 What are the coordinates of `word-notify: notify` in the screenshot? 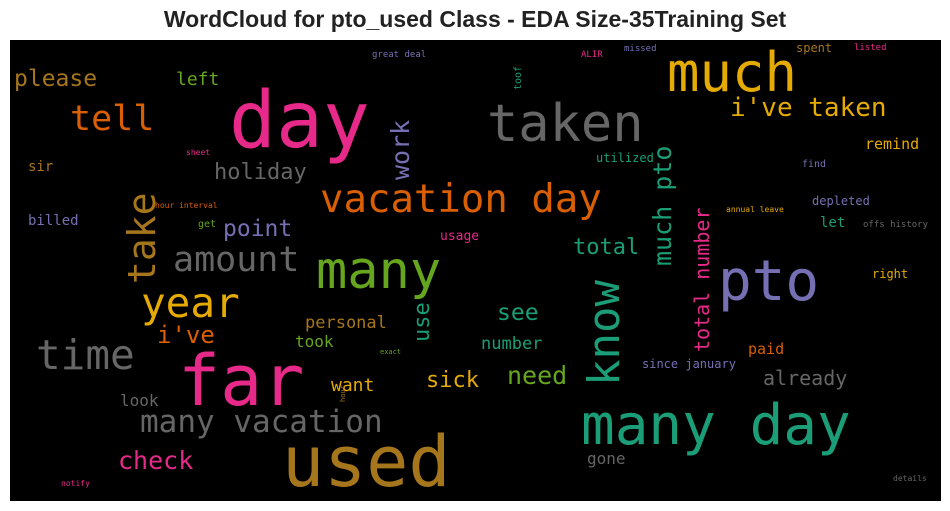 It's located at (75, 483).